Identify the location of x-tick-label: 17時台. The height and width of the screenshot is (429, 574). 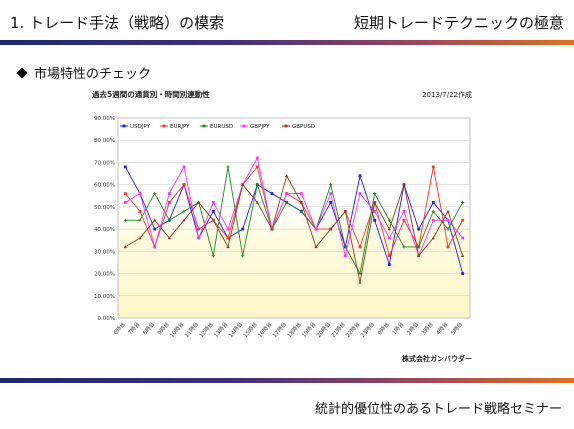
(280, 329).